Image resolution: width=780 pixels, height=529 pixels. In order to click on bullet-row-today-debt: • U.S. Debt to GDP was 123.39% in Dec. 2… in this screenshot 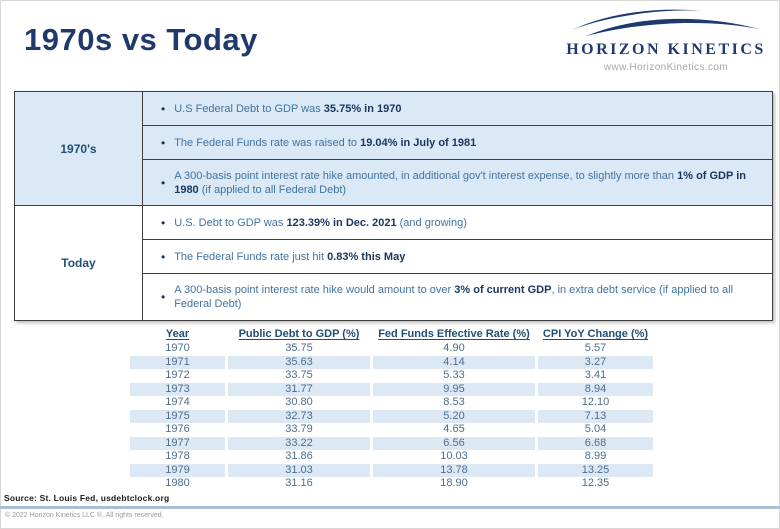, I will do `click(457, 223)`.